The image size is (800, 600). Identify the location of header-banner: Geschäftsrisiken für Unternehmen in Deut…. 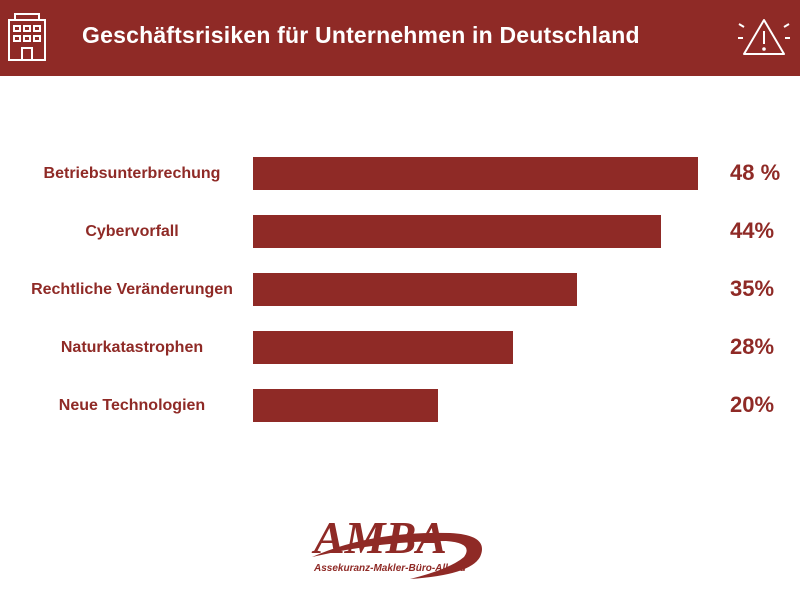
(400, 38).